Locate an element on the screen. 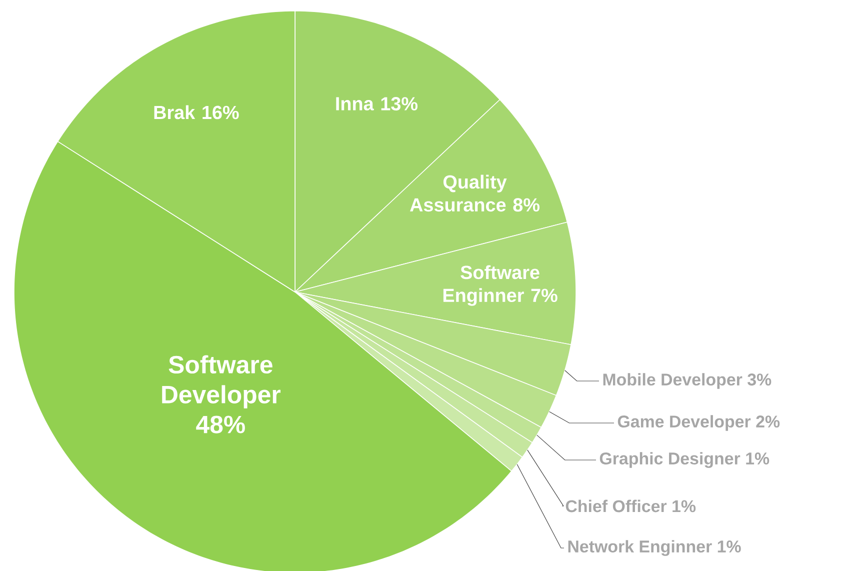  data-label: 2% is located at coordinates (768, 422).